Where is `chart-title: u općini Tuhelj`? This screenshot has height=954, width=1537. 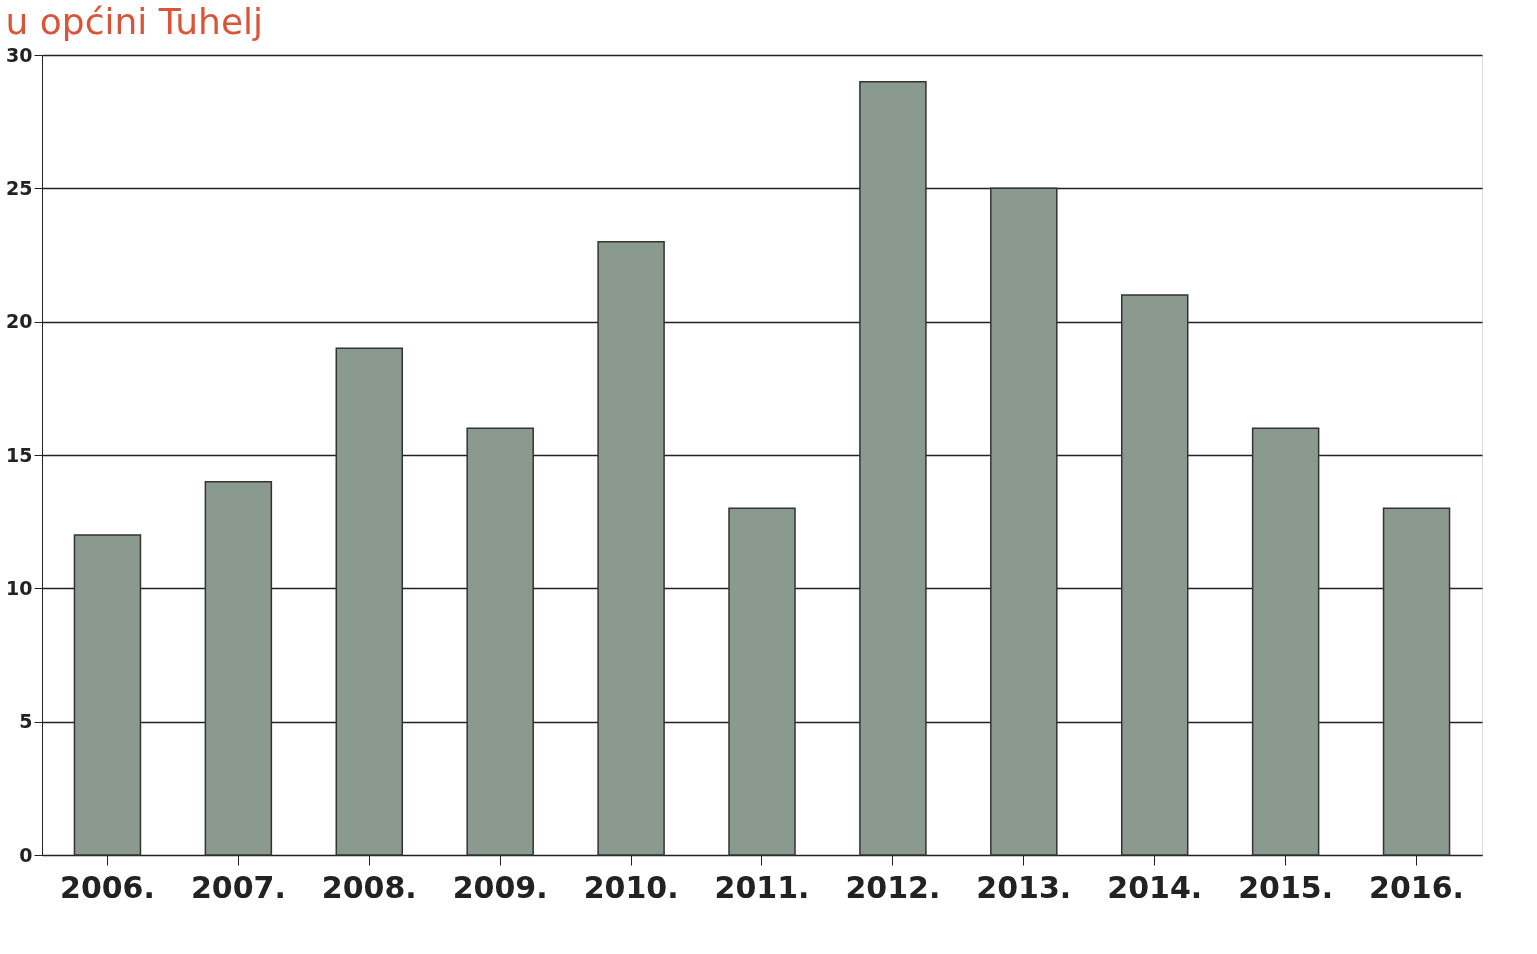
chart-title: u općini Tuhelj is located at coordinates (134, 21).